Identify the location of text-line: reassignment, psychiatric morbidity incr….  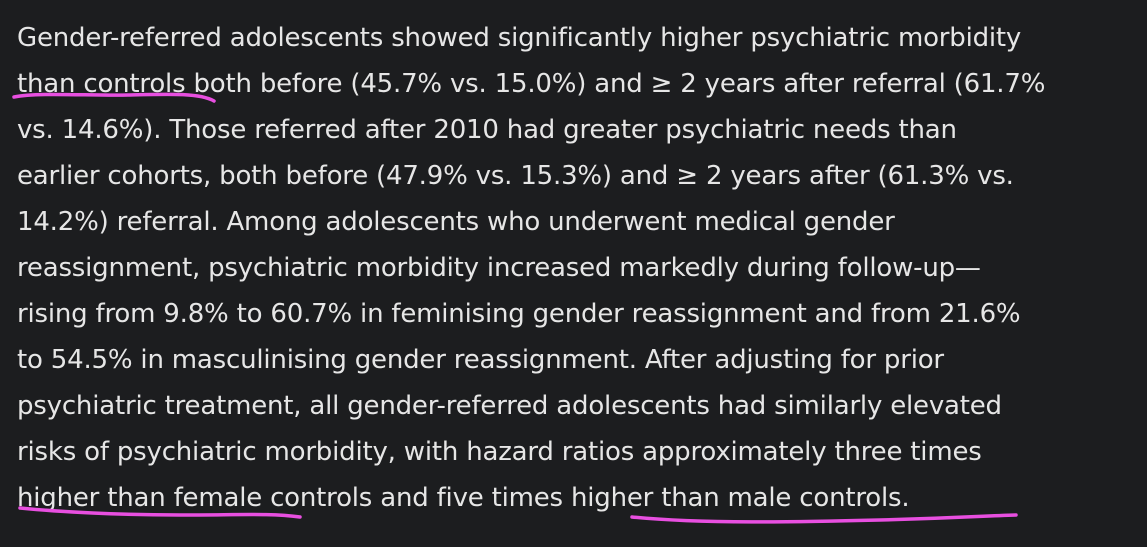
(499, 268).